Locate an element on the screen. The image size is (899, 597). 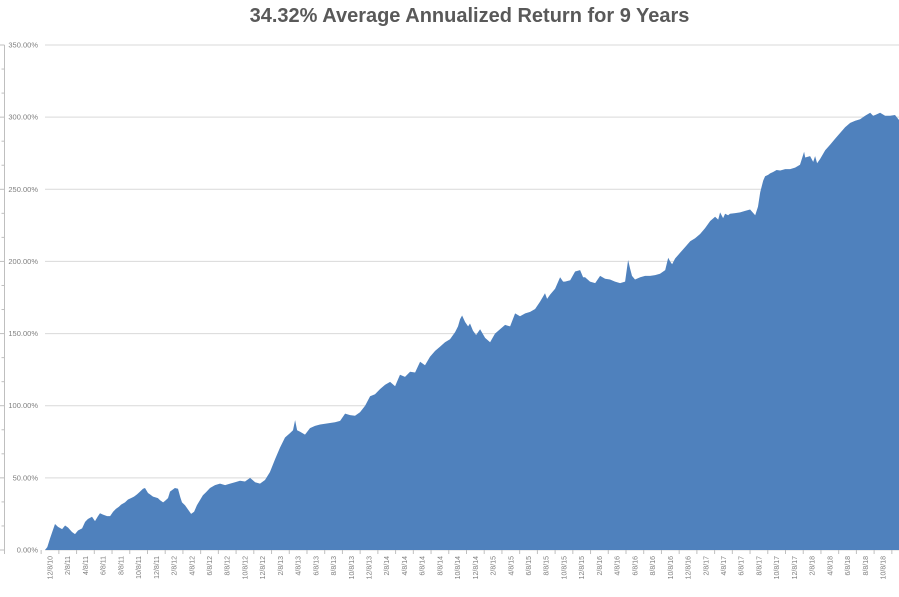
x-axis-label: 12/8/12 is located at coordinates (263, 567).